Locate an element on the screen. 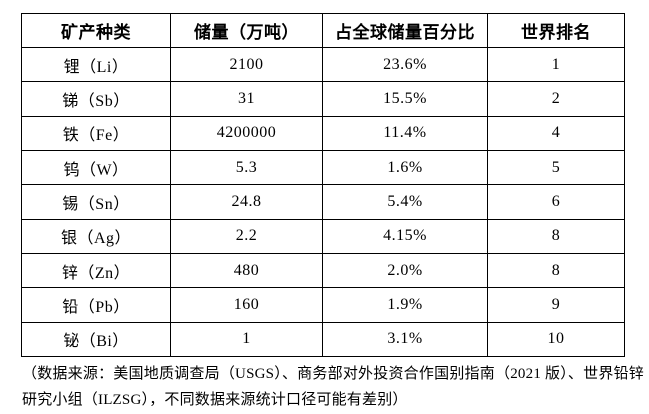 The image size is (649, 414). table-row: 锑（Sb） 31 15.5% 2 is located at coordinates (323, 99).